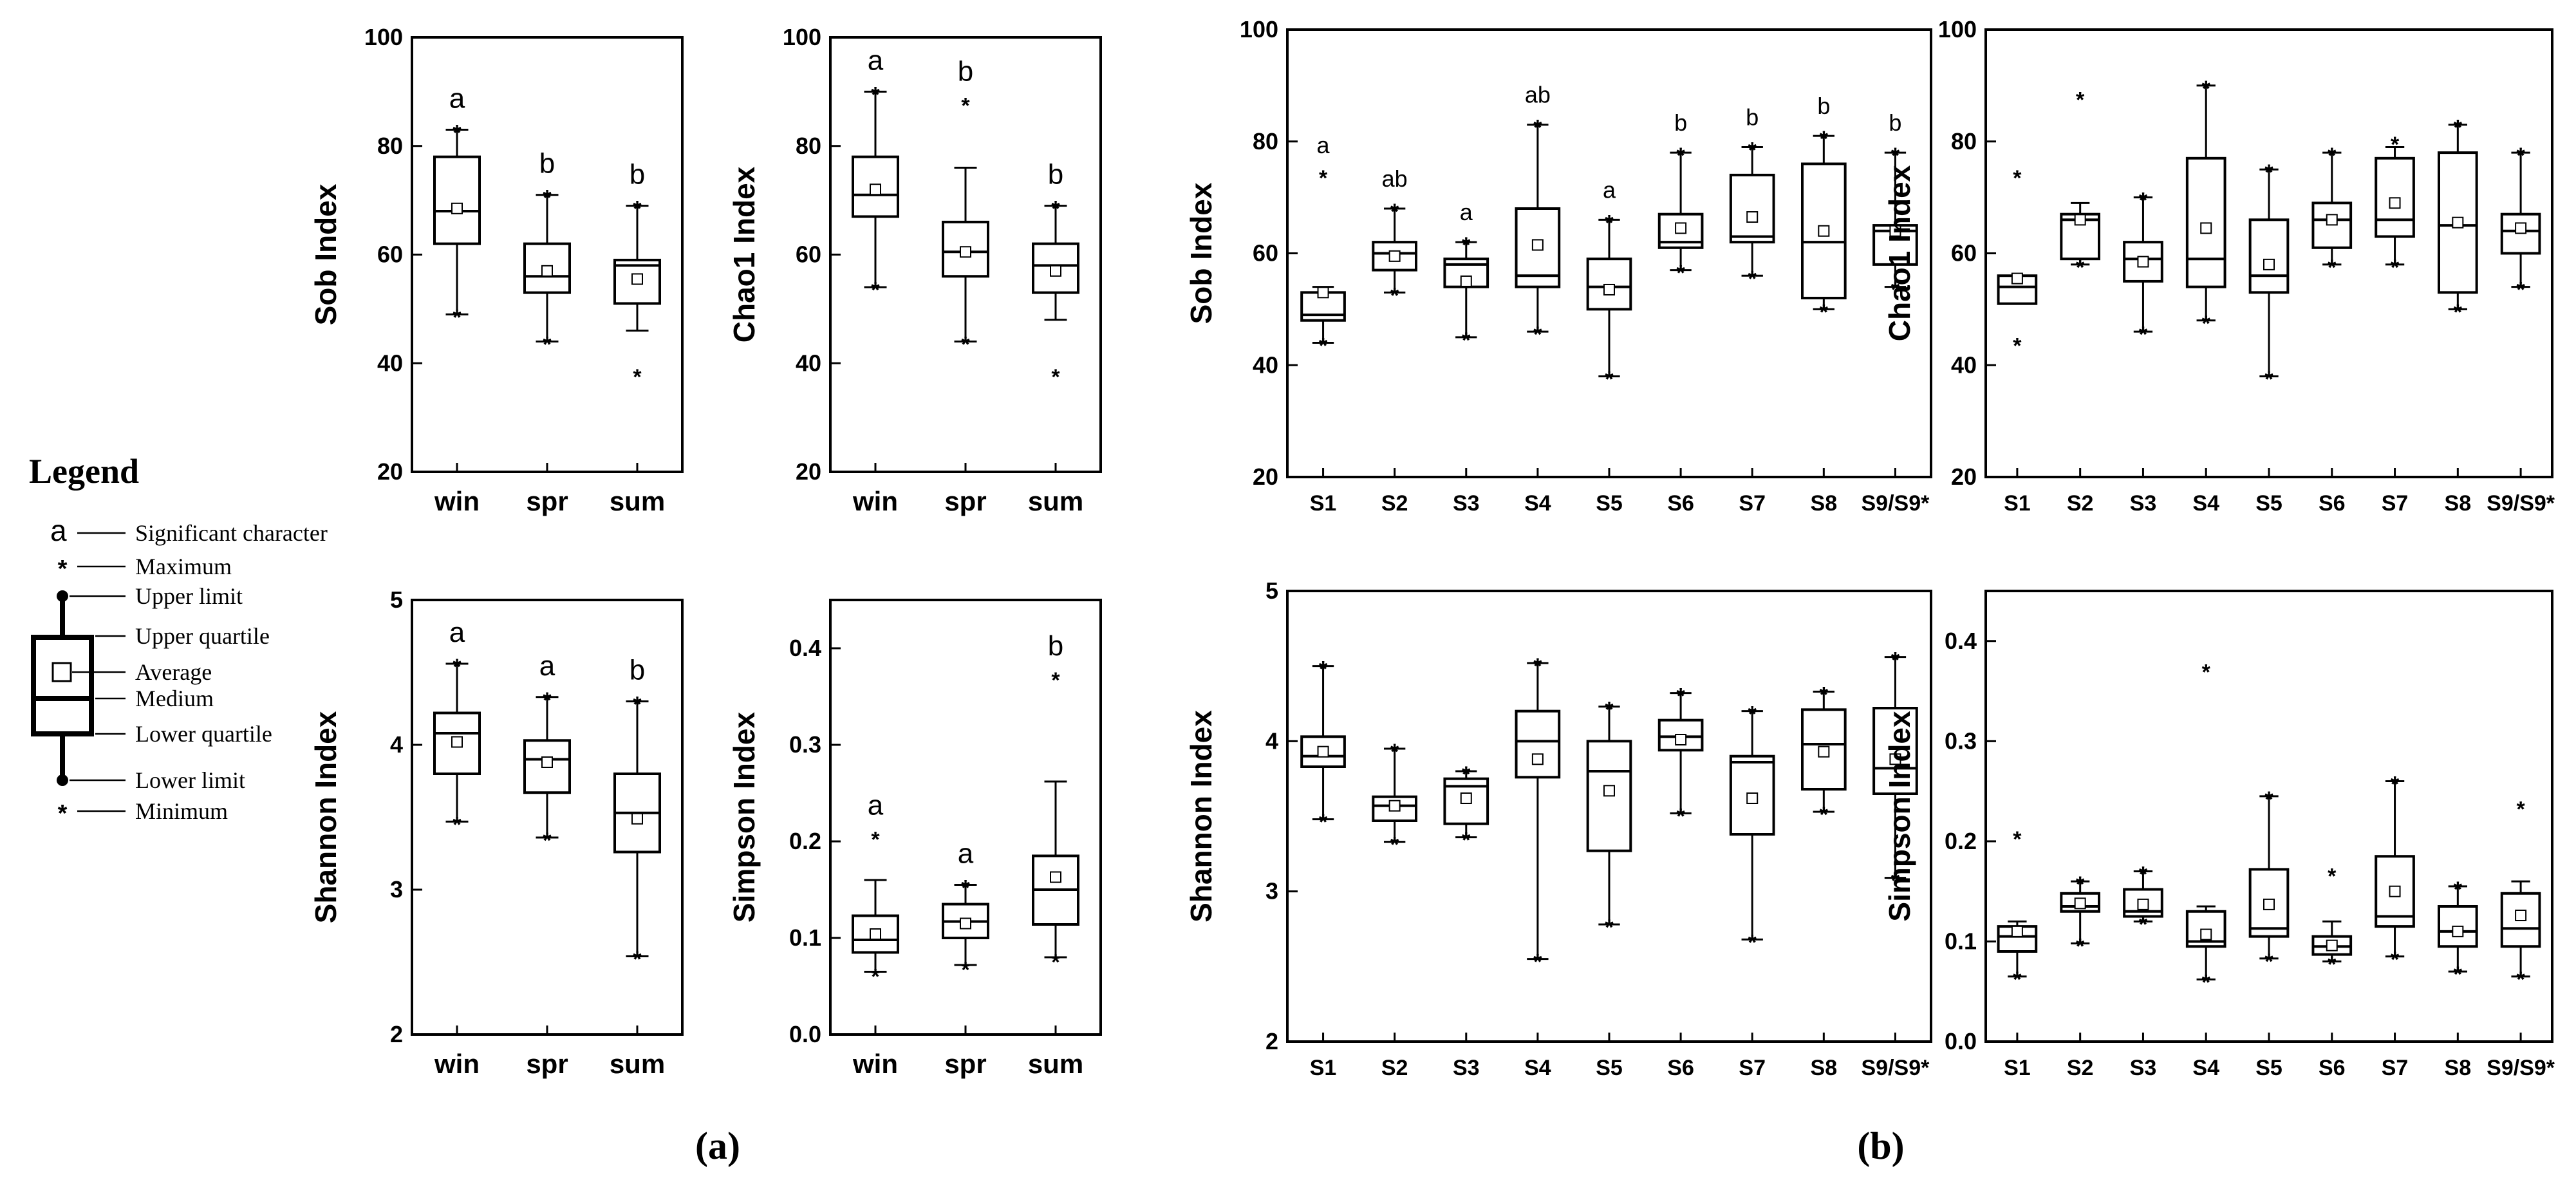 This screenshot has width=2576, height=1180. Describe the element at coordinates (2268, 503) in the screenshot. I see `x-tick-label: S5` at that location.